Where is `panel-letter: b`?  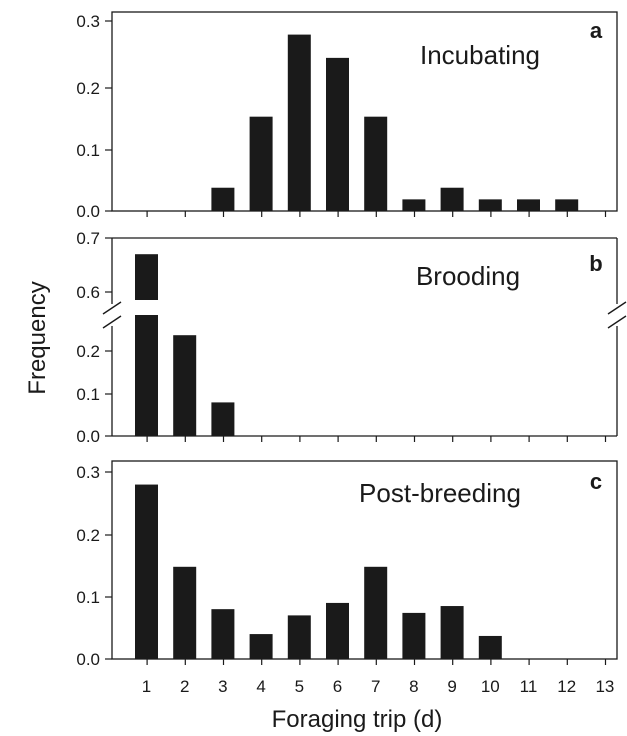 panel-letter: b is located at coordinates (595, 263).